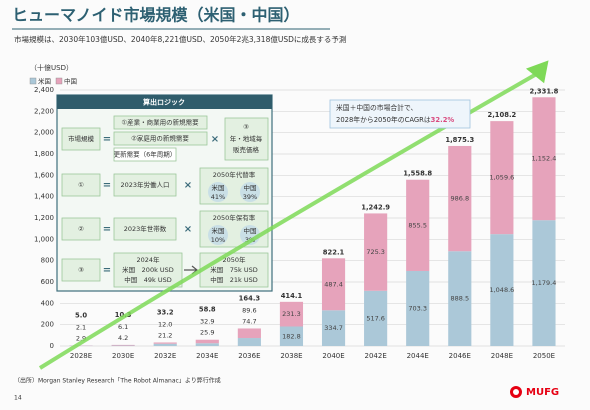  I want to click on logic-text: 市場規模, so click(81, 138).